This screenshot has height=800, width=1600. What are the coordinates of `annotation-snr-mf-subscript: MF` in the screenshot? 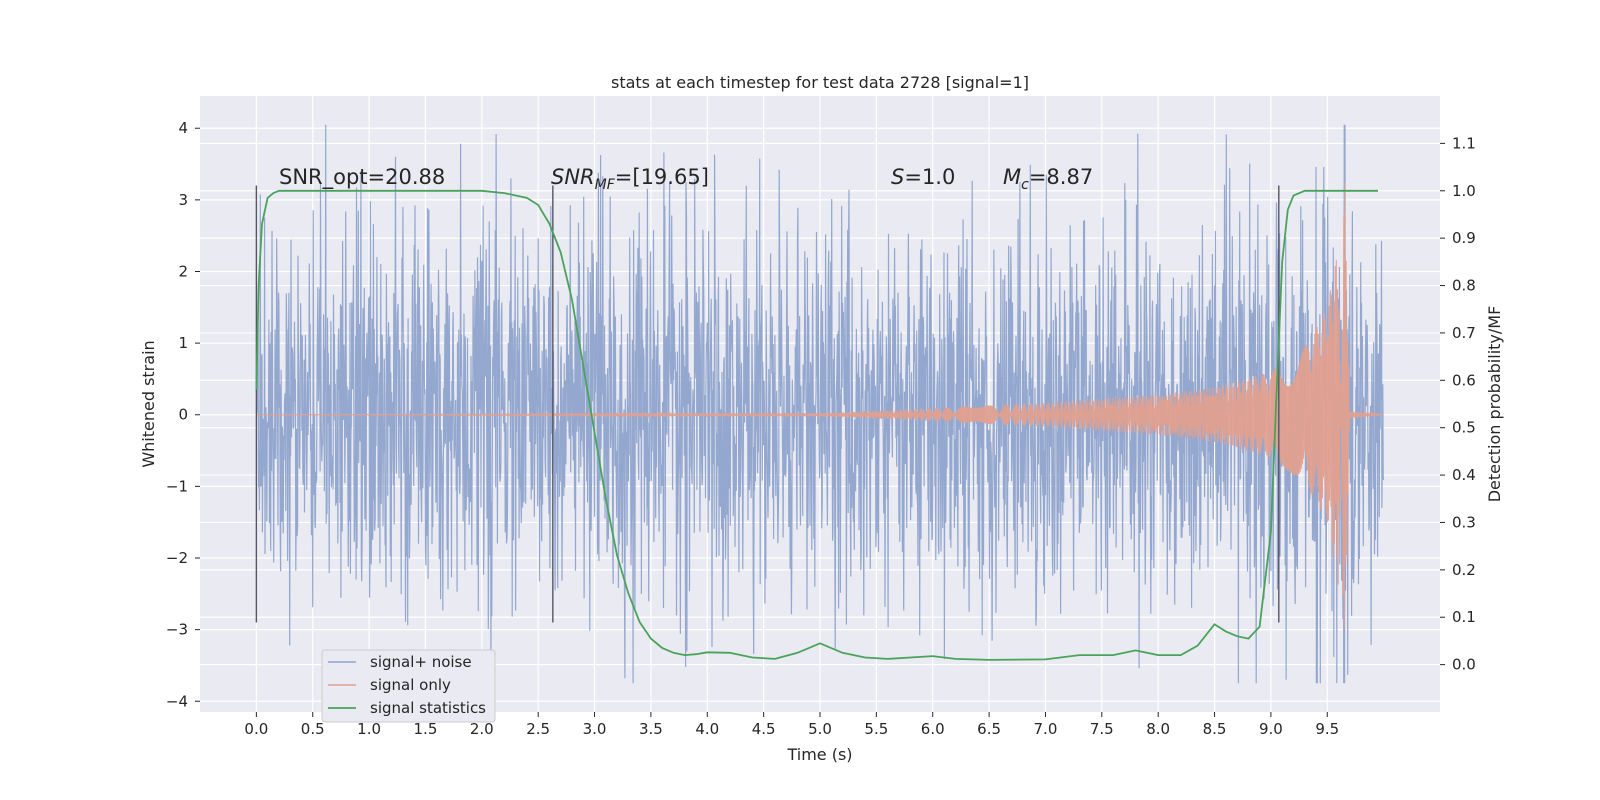 It's located at (605, 185).